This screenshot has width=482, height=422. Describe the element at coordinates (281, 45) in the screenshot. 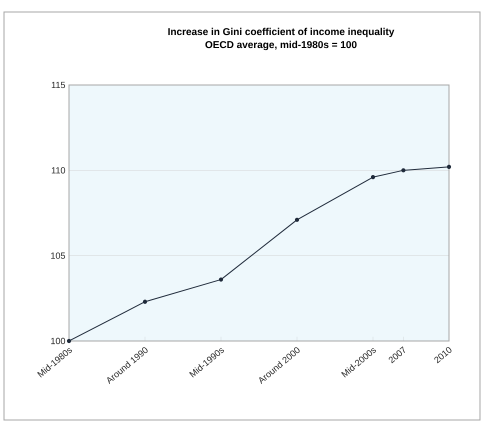

I see `chart-subtitle: OECD average, mid-1980s = 100` at that location.